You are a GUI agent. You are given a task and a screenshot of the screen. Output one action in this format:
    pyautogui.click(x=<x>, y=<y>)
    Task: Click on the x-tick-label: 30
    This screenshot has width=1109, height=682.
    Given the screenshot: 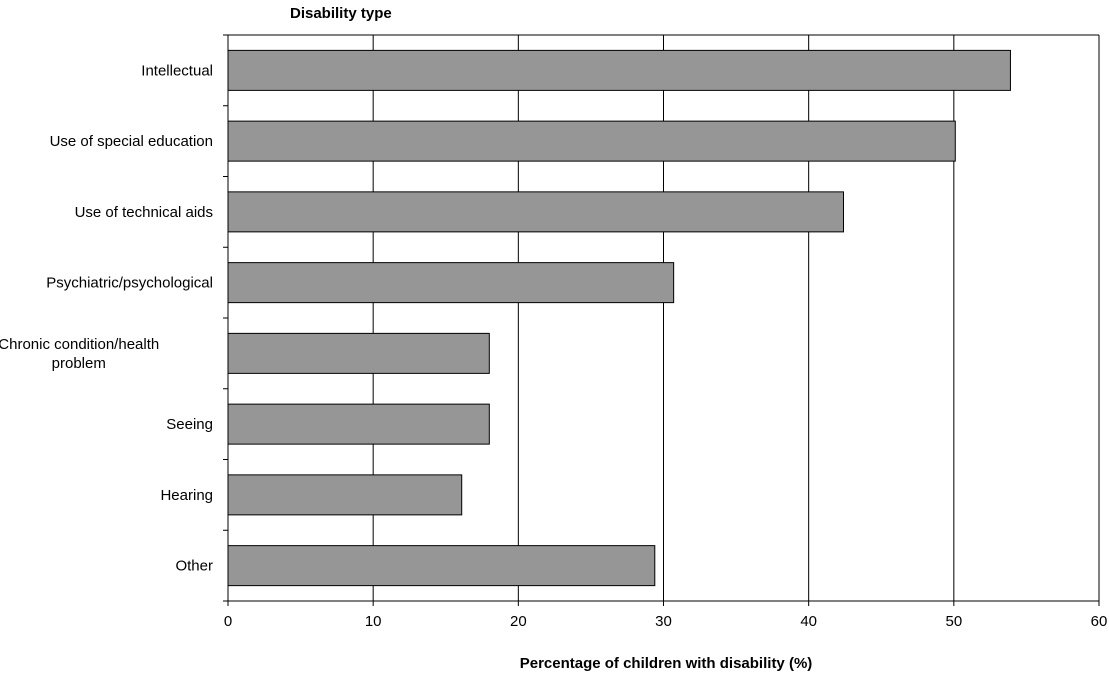 What is the action you would take?
    pyautogui.click(x=663, y=621)
    